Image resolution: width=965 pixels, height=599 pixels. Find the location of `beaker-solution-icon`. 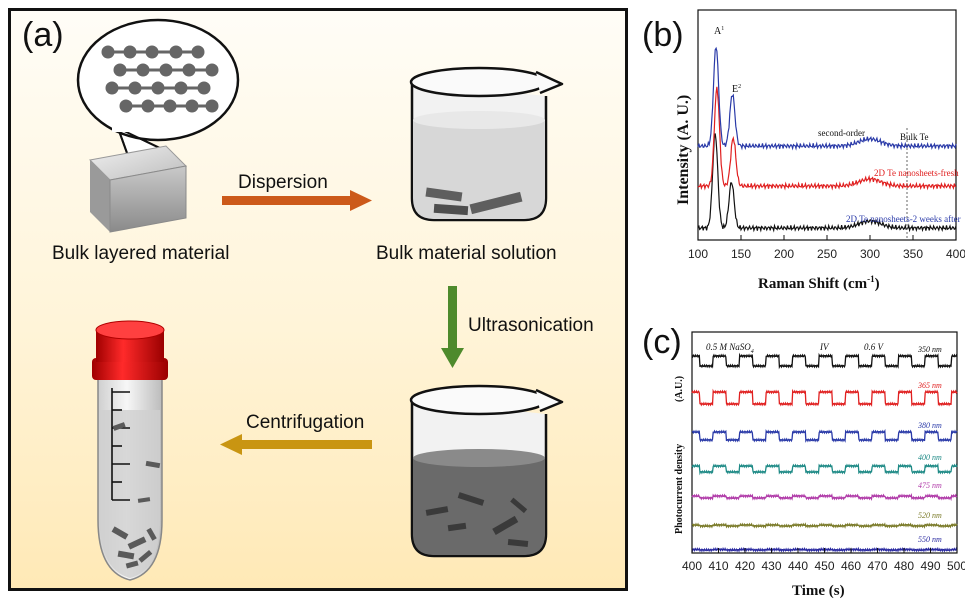

beaker-solution-icon is located at coordinates (486, 144).